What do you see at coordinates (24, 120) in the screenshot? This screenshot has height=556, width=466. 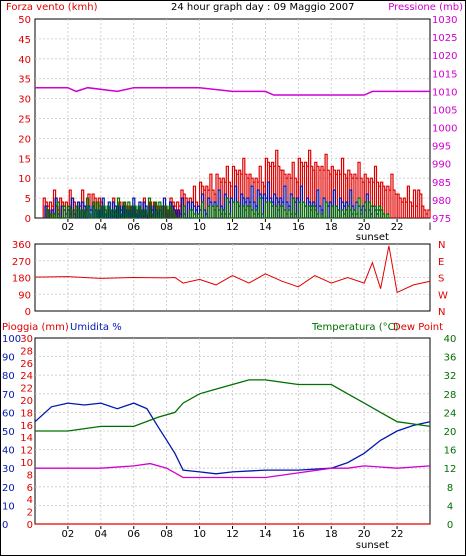 I see `wind-y-tick: 25` at bounding box center [24, 120].